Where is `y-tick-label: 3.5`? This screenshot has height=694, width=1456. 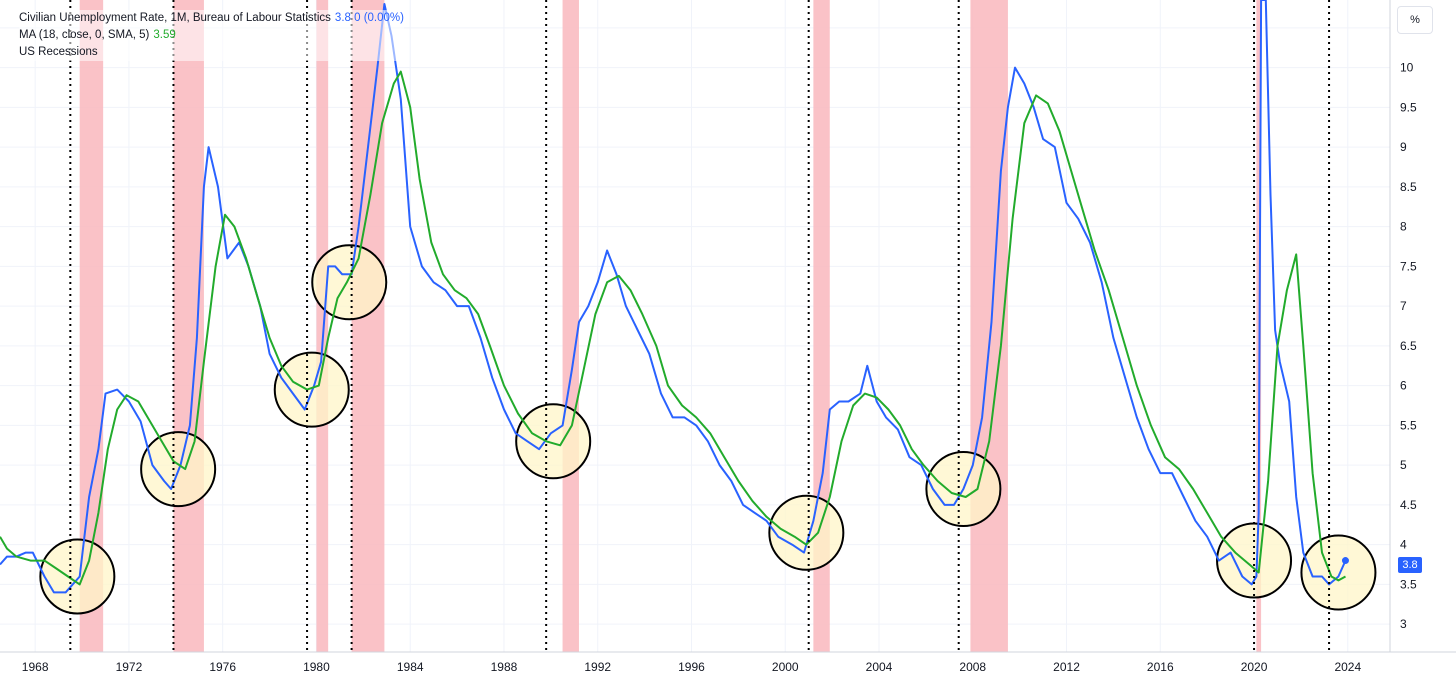
y-tick-label: 3.5 is located at coordinates (1408, 584).